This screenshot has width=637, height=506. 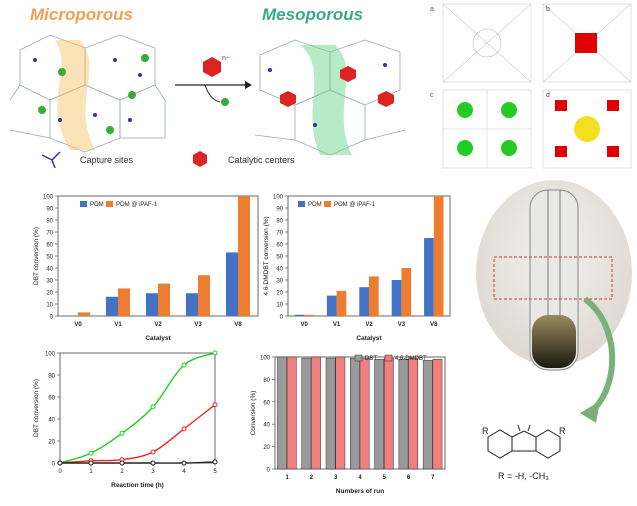 I want to click on x-tick-label: 7, so click(x=433, y=478).